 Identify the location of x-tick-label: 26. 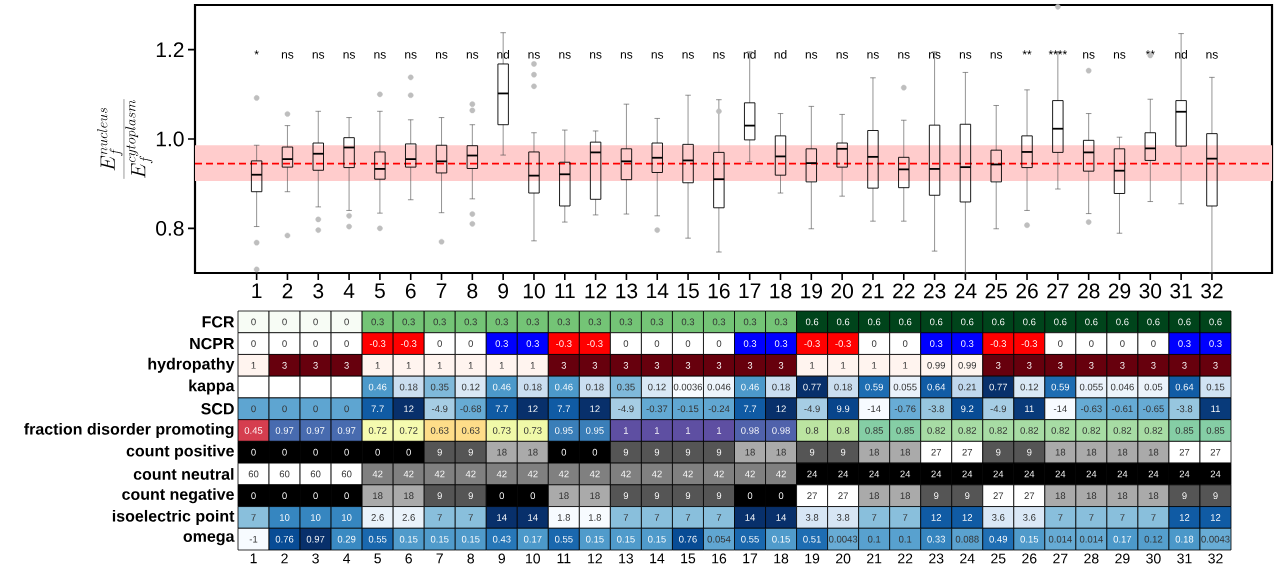
(1029, 558).